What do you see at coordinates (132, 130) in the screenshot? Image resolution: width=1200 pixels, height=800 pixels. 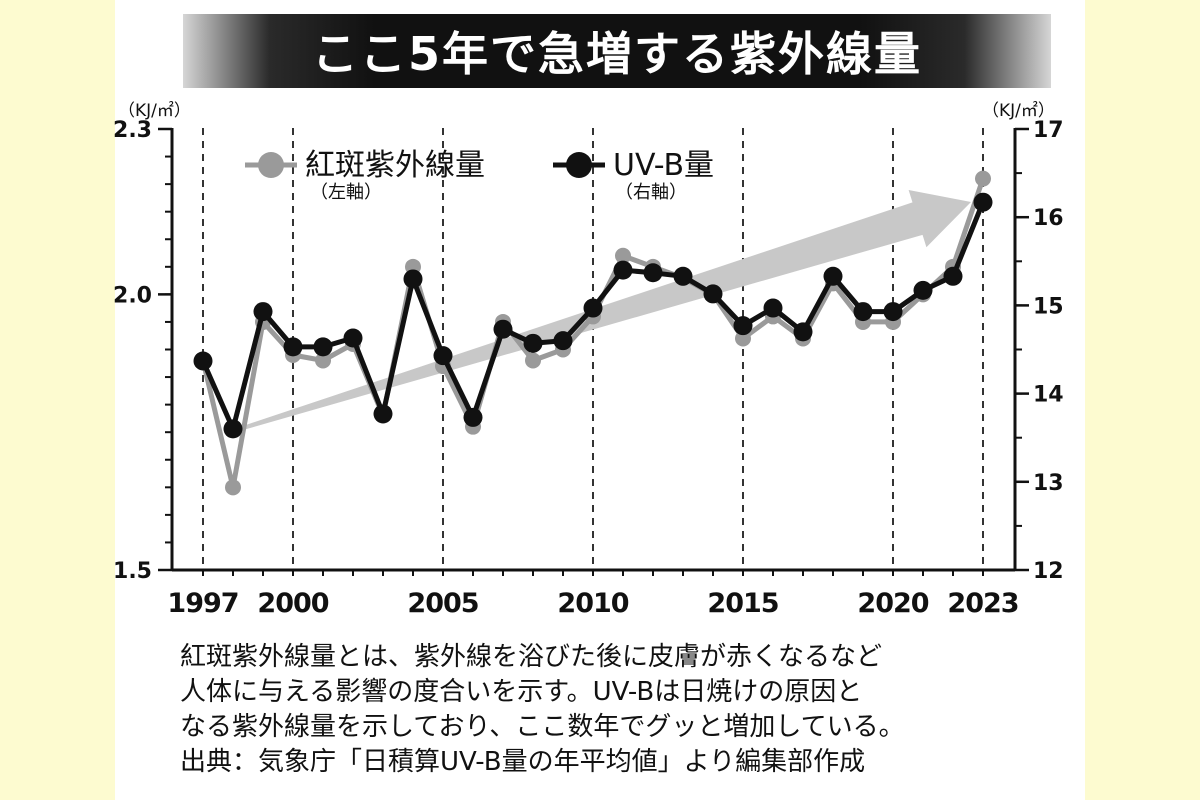 I see `left-tick-label: 2.3` at bounding box center [132, 130].